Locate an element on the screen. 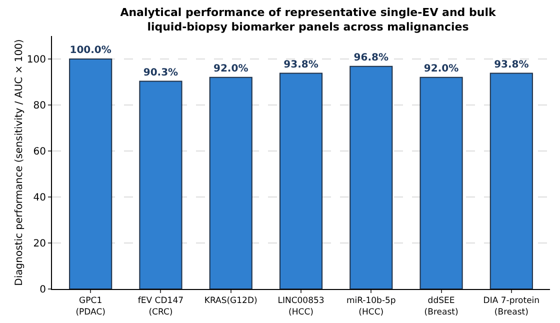 Image resolution: width=560 pixels, height=323 pixels. chart-title: Analytical performance of representative single-EV and bulk liquid-biopsy biomarker panels across malignancies is located at coordinates (308, 20).